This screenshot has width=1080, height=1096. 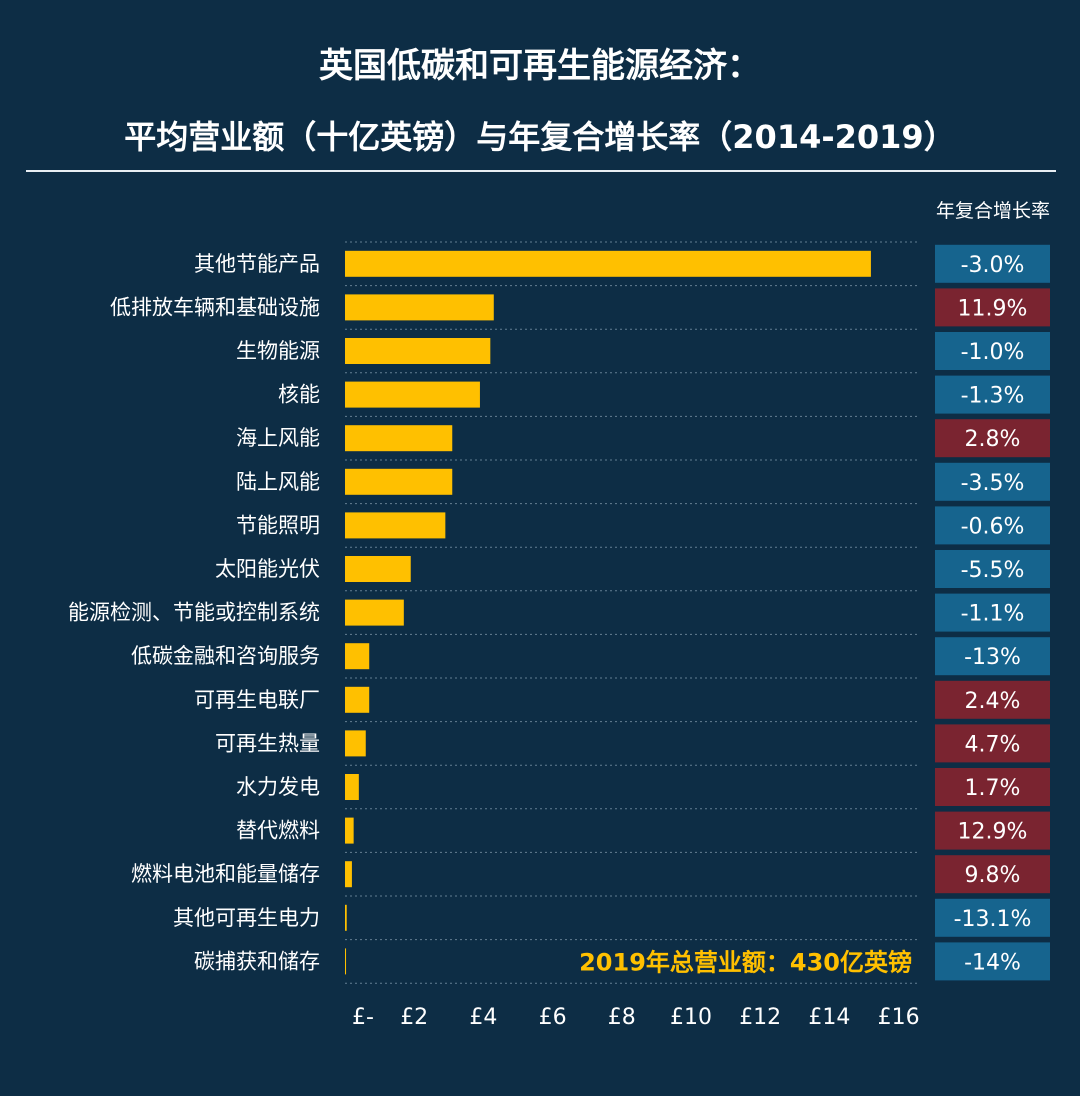 I want to click on category-label: 核能, so click(x=299, y=395).